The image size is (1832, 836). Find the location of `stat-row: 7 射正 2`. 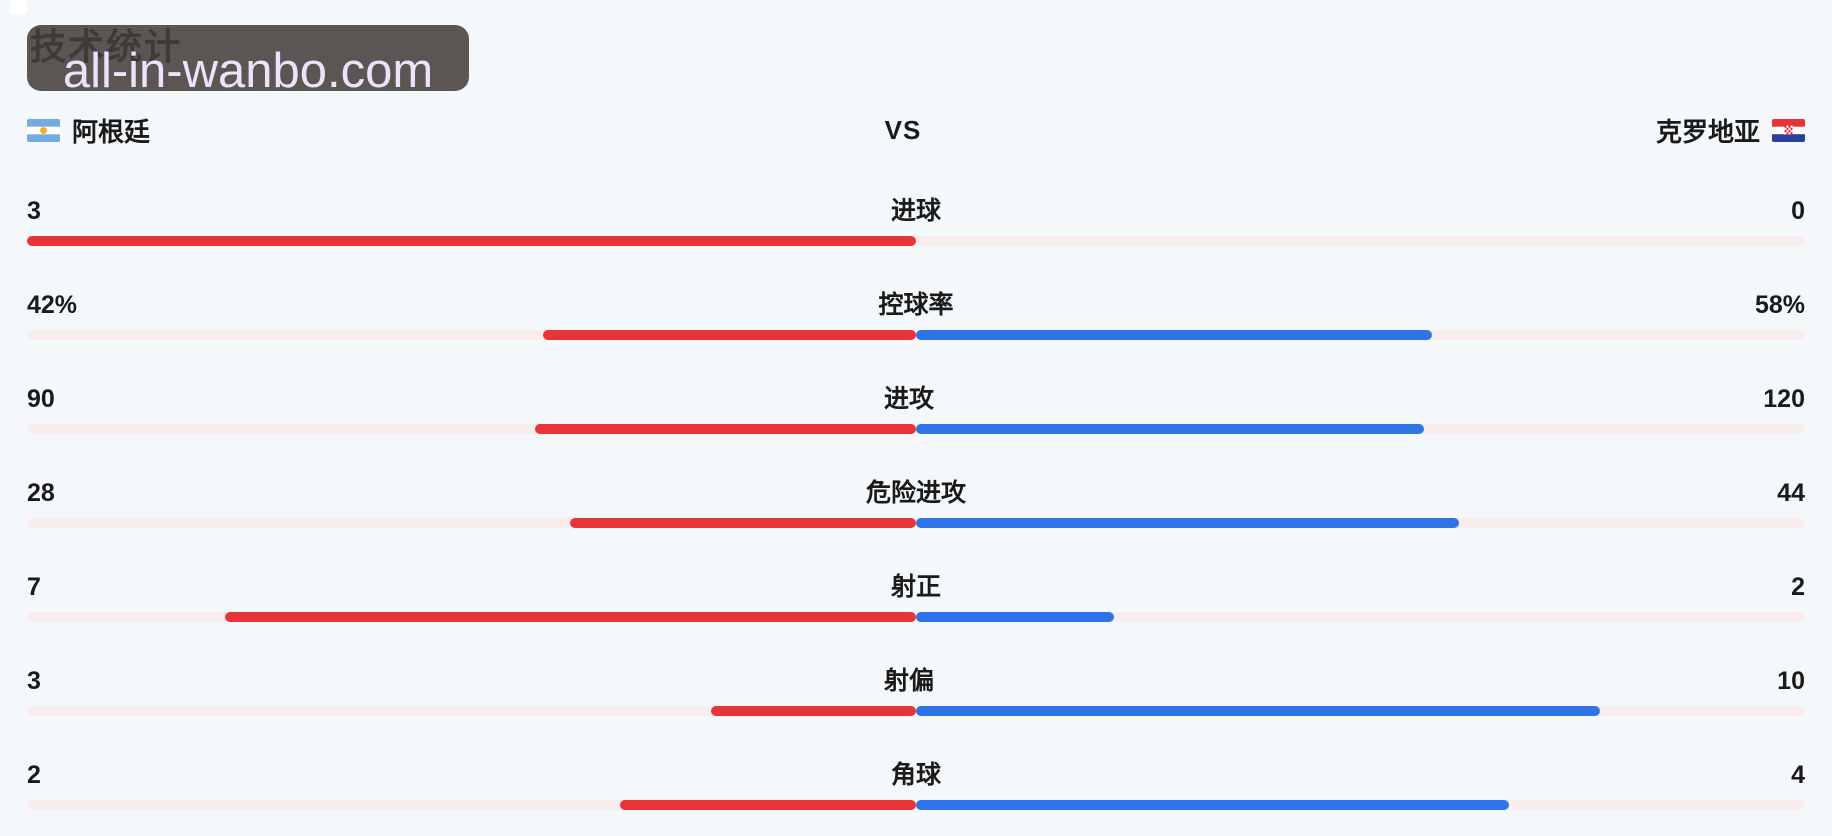

stat-row: 7 射正 2 is located at coordinates (916, 597).